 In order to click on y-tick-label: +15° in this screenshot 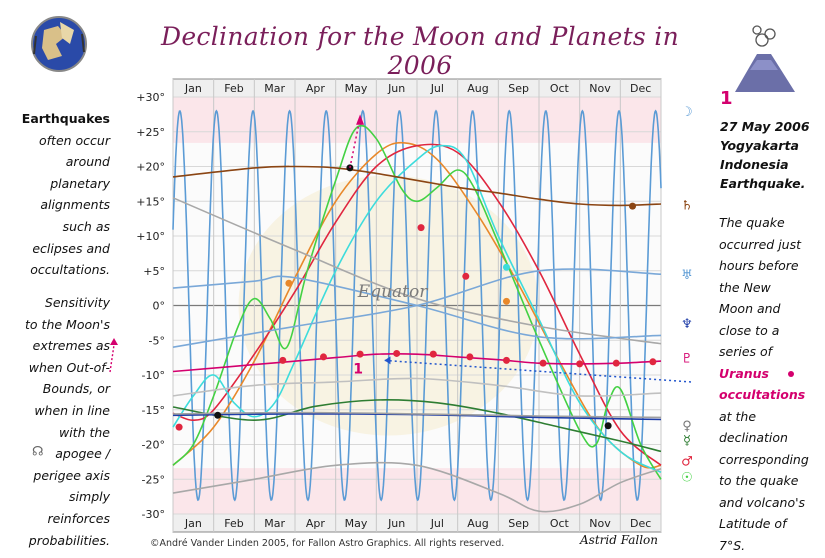, I will do `click(150, 201)`.